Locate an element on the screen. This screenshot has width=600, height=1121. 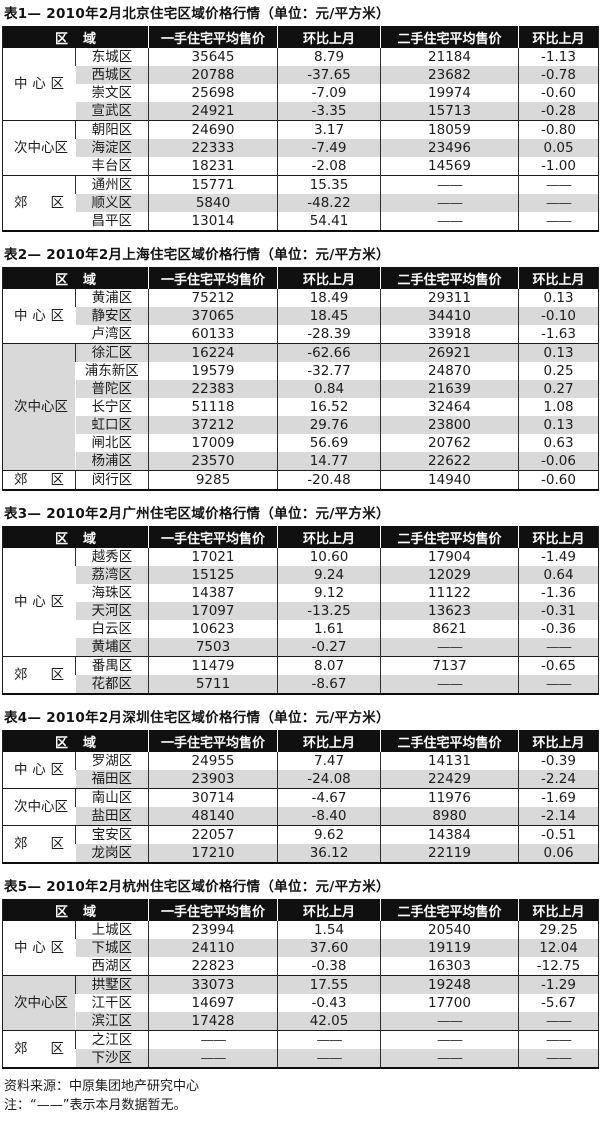
district-cell: 花都区 is located at coordinates (112, 684).